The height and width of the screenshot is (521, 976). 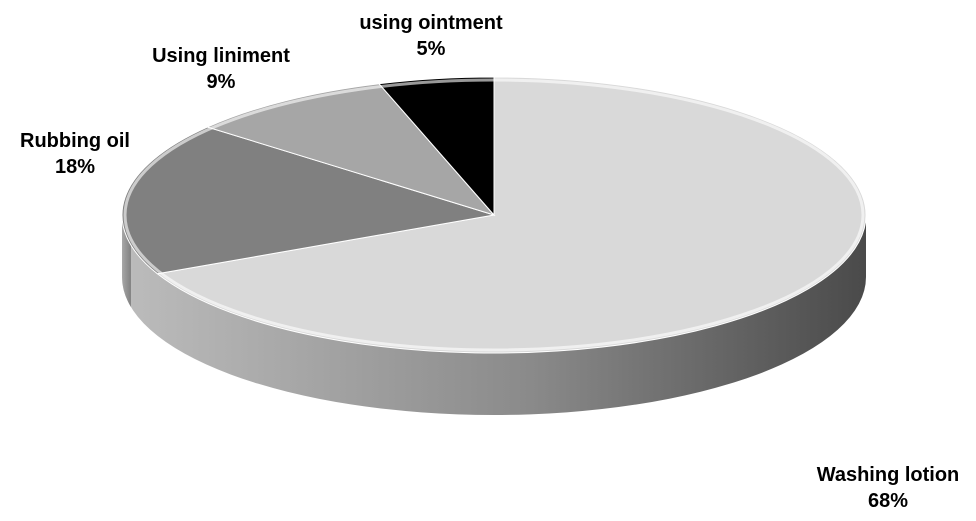 What do you see at coordinates (888, 501) in the screenshot?
I see `slice-percent: 68%` at bounding box center [888, 501].